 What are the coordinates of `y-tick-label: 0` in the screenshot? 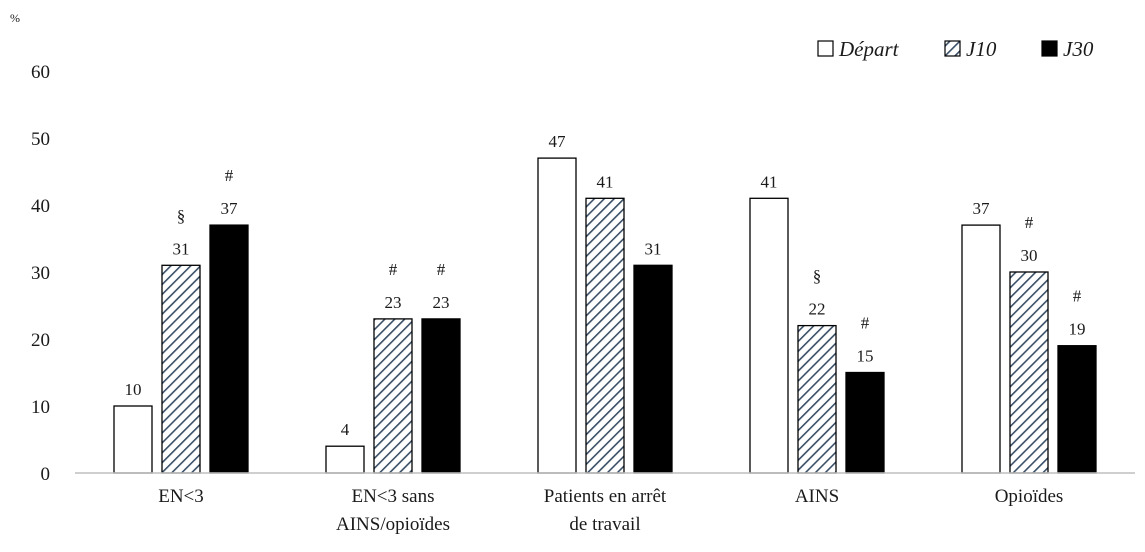 It's located at (46, 474).